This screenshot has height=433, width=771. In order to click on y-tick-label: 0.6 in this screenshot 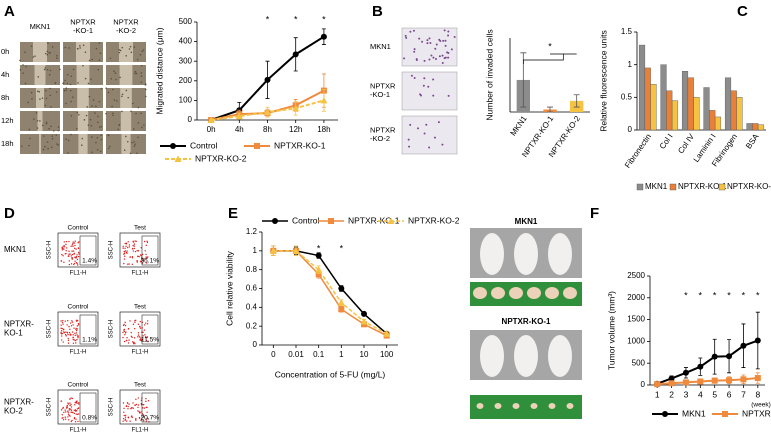, I will do `click(252, 288)`.